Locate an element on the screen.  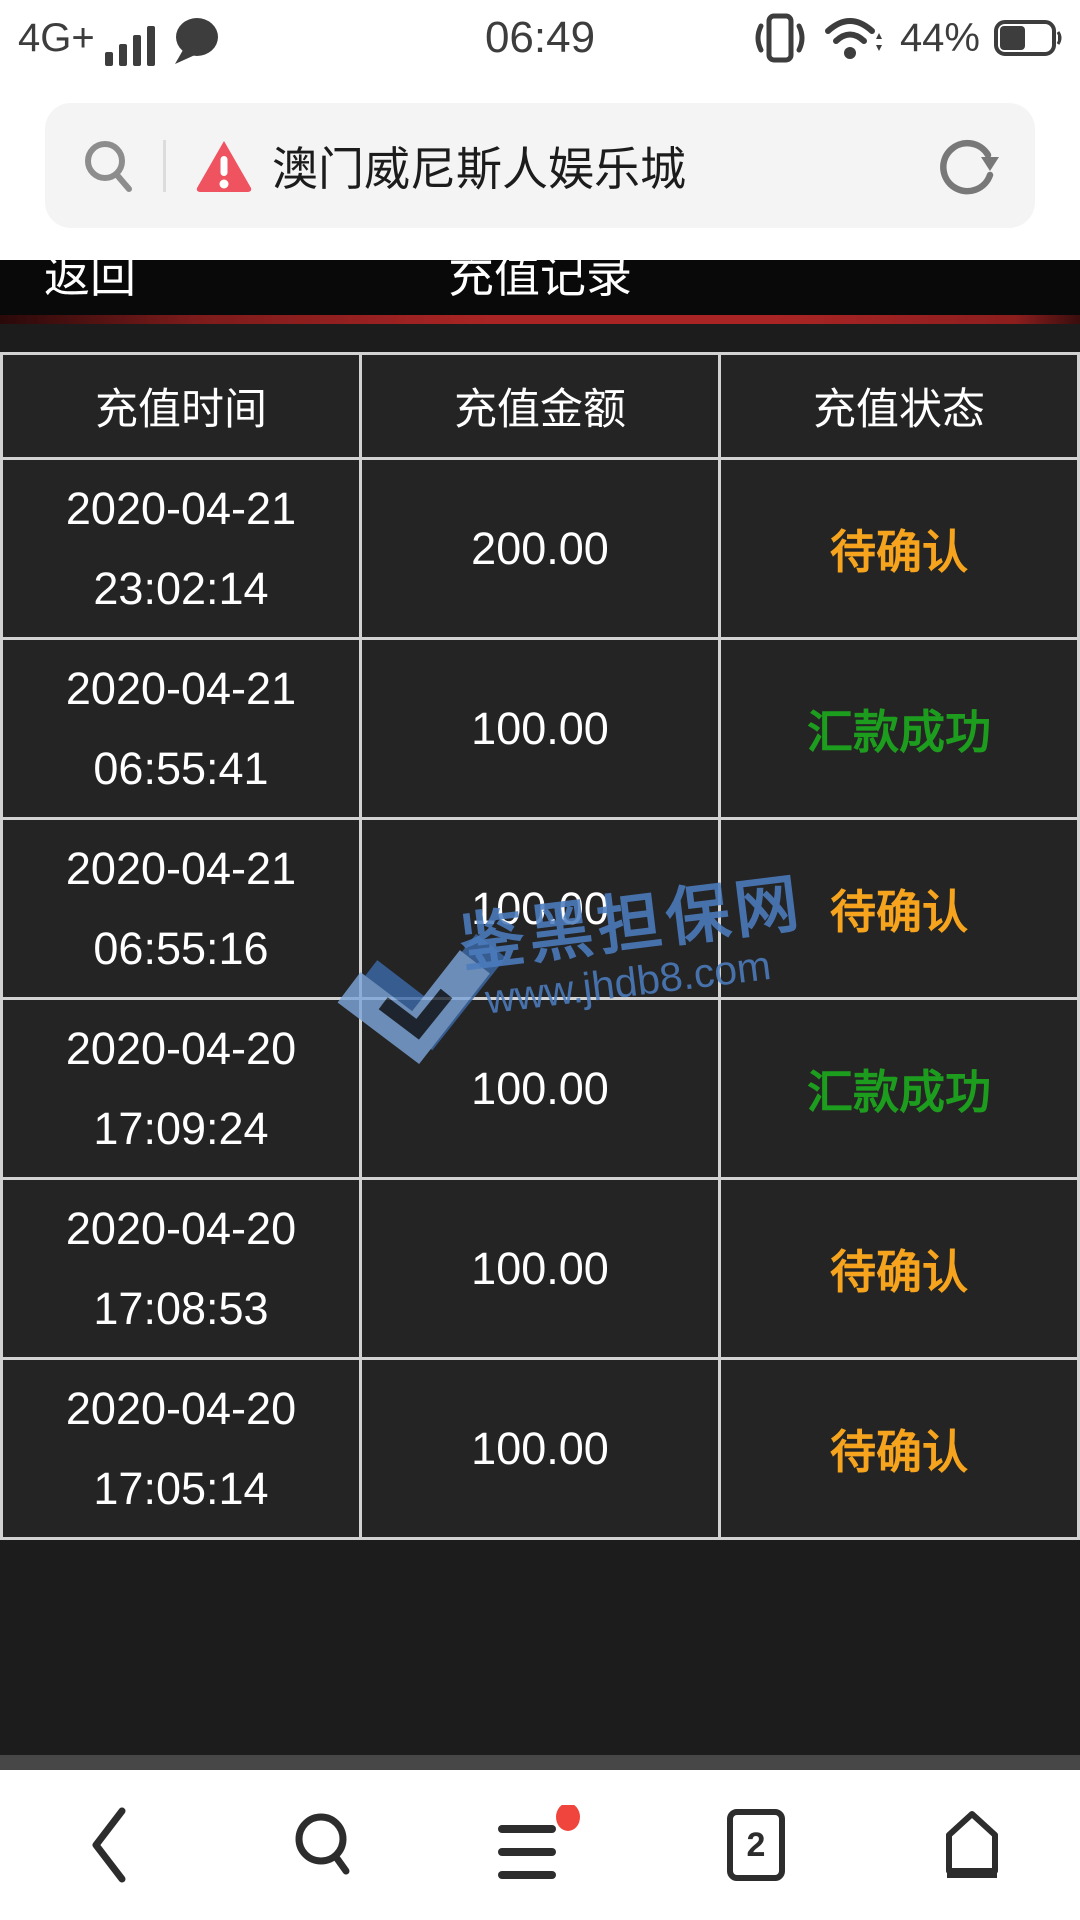
amount-cell: 200.00 is located at coordinates (540, 548).